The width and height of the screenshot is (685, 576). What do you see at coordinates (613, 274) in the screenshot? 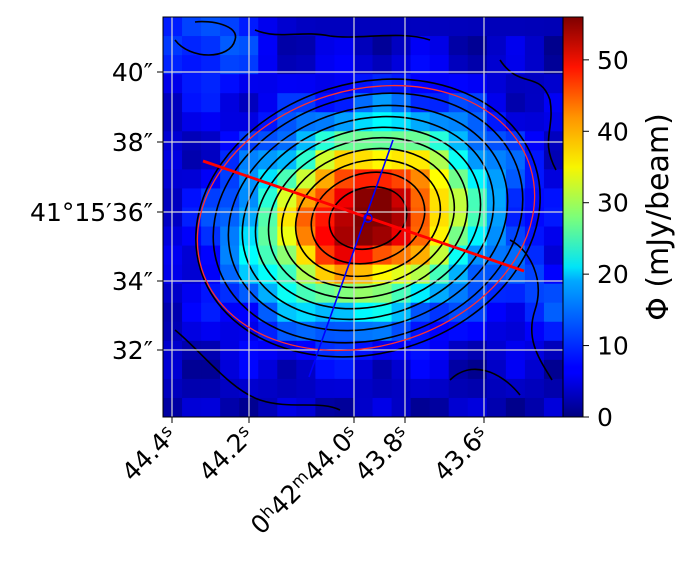
I see `colorbar-tick-label: 20` at bounding box center [613, 274].